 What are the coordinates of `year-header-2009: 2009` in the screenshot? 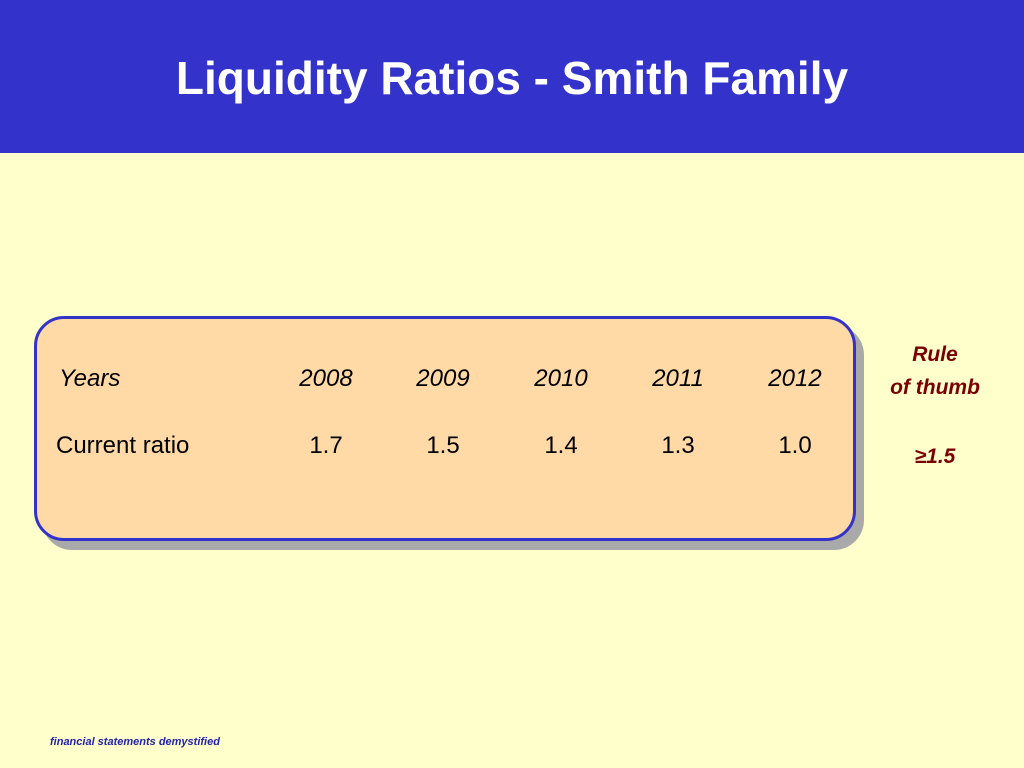 It's located at (443, 378).